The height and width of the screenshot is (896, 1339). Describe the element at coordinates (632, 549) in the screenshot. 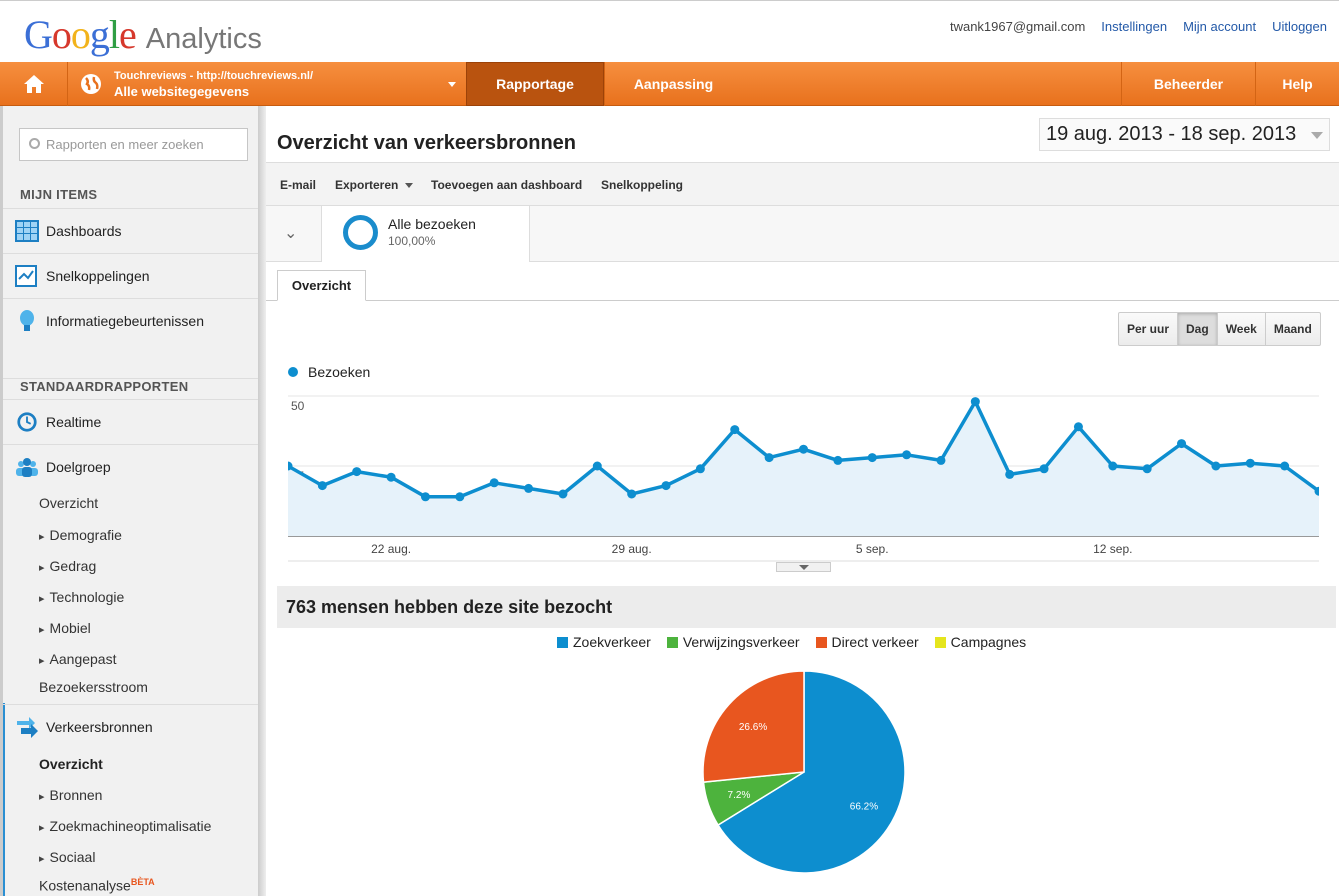

I see `x-tick-label: 29 aug.` at that location.